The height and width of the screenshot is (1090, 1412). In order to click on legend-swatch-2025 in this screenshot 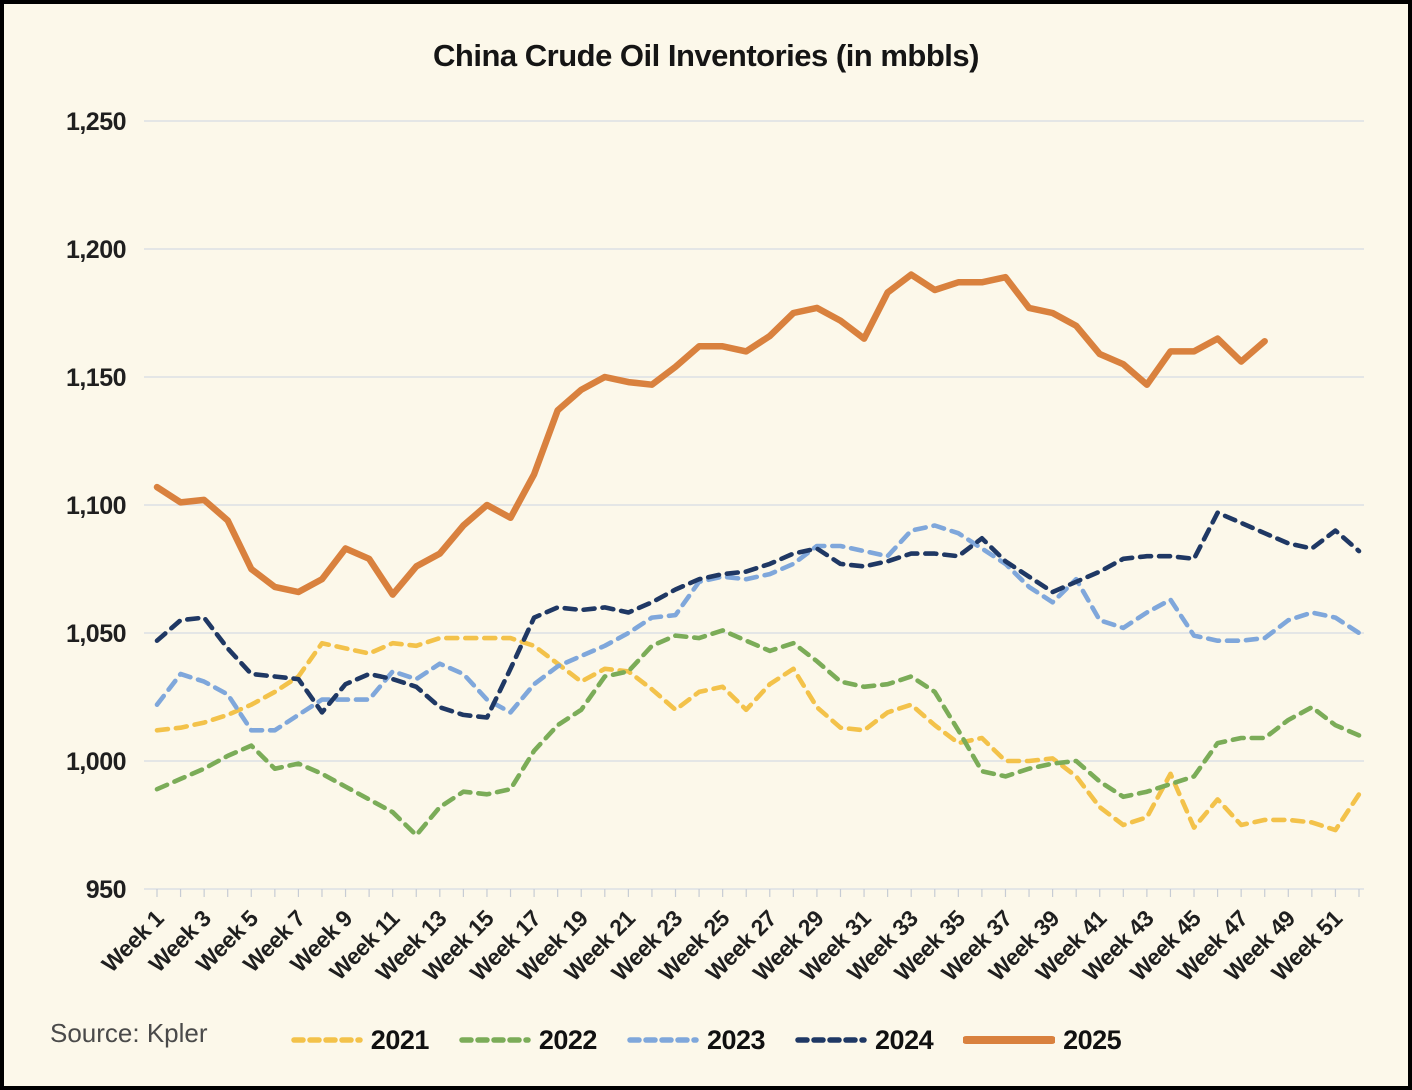, I will do `click(1009, 1040)`.